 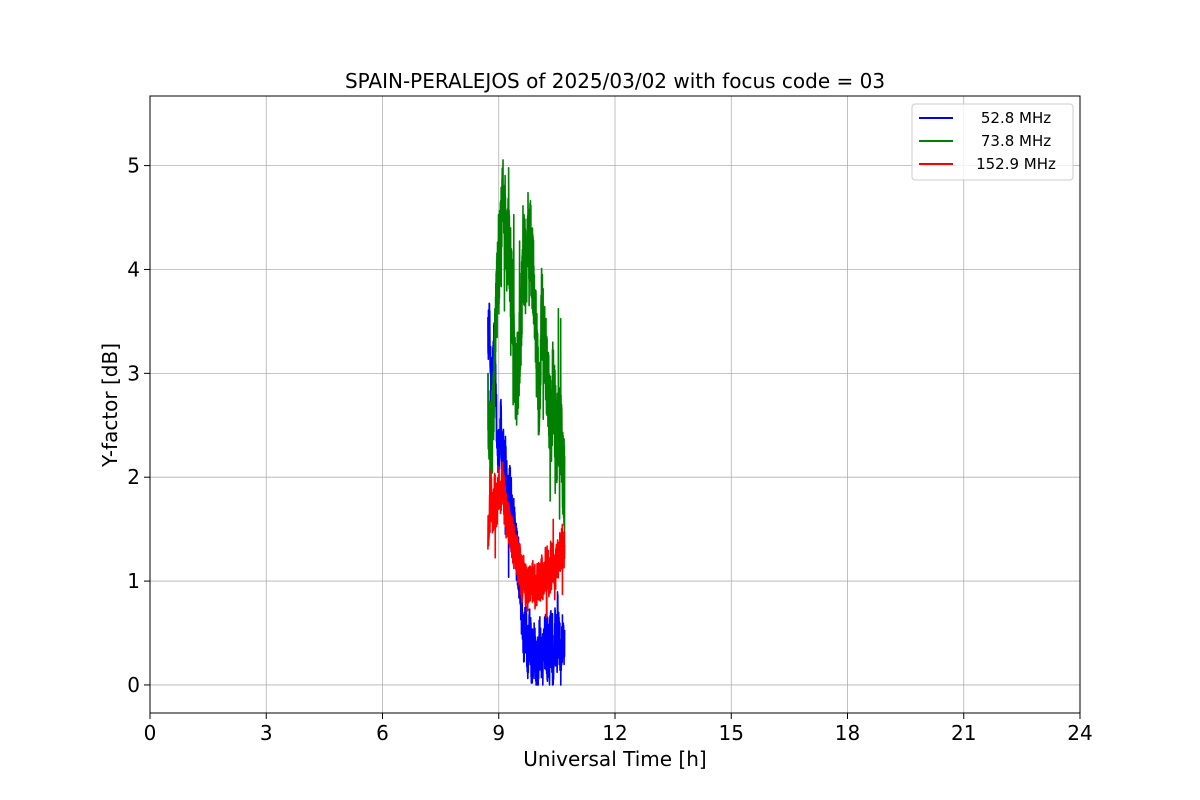 I want to click on x-tick-label: 12, so click(x=614, y=733).